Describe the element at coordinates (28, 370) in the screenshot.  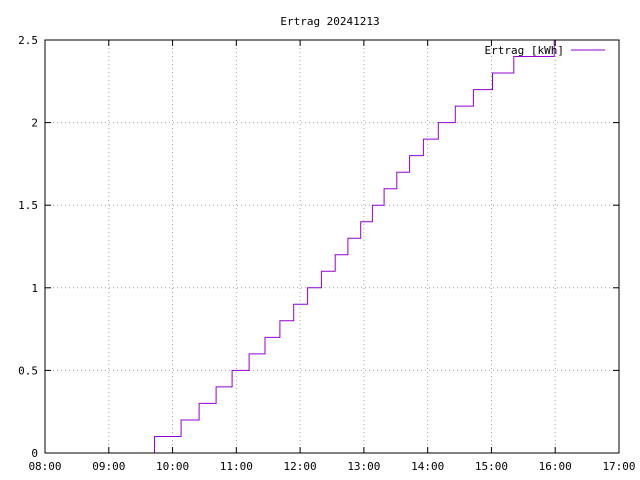
I see `y-tick-label: 0.5` at that location.